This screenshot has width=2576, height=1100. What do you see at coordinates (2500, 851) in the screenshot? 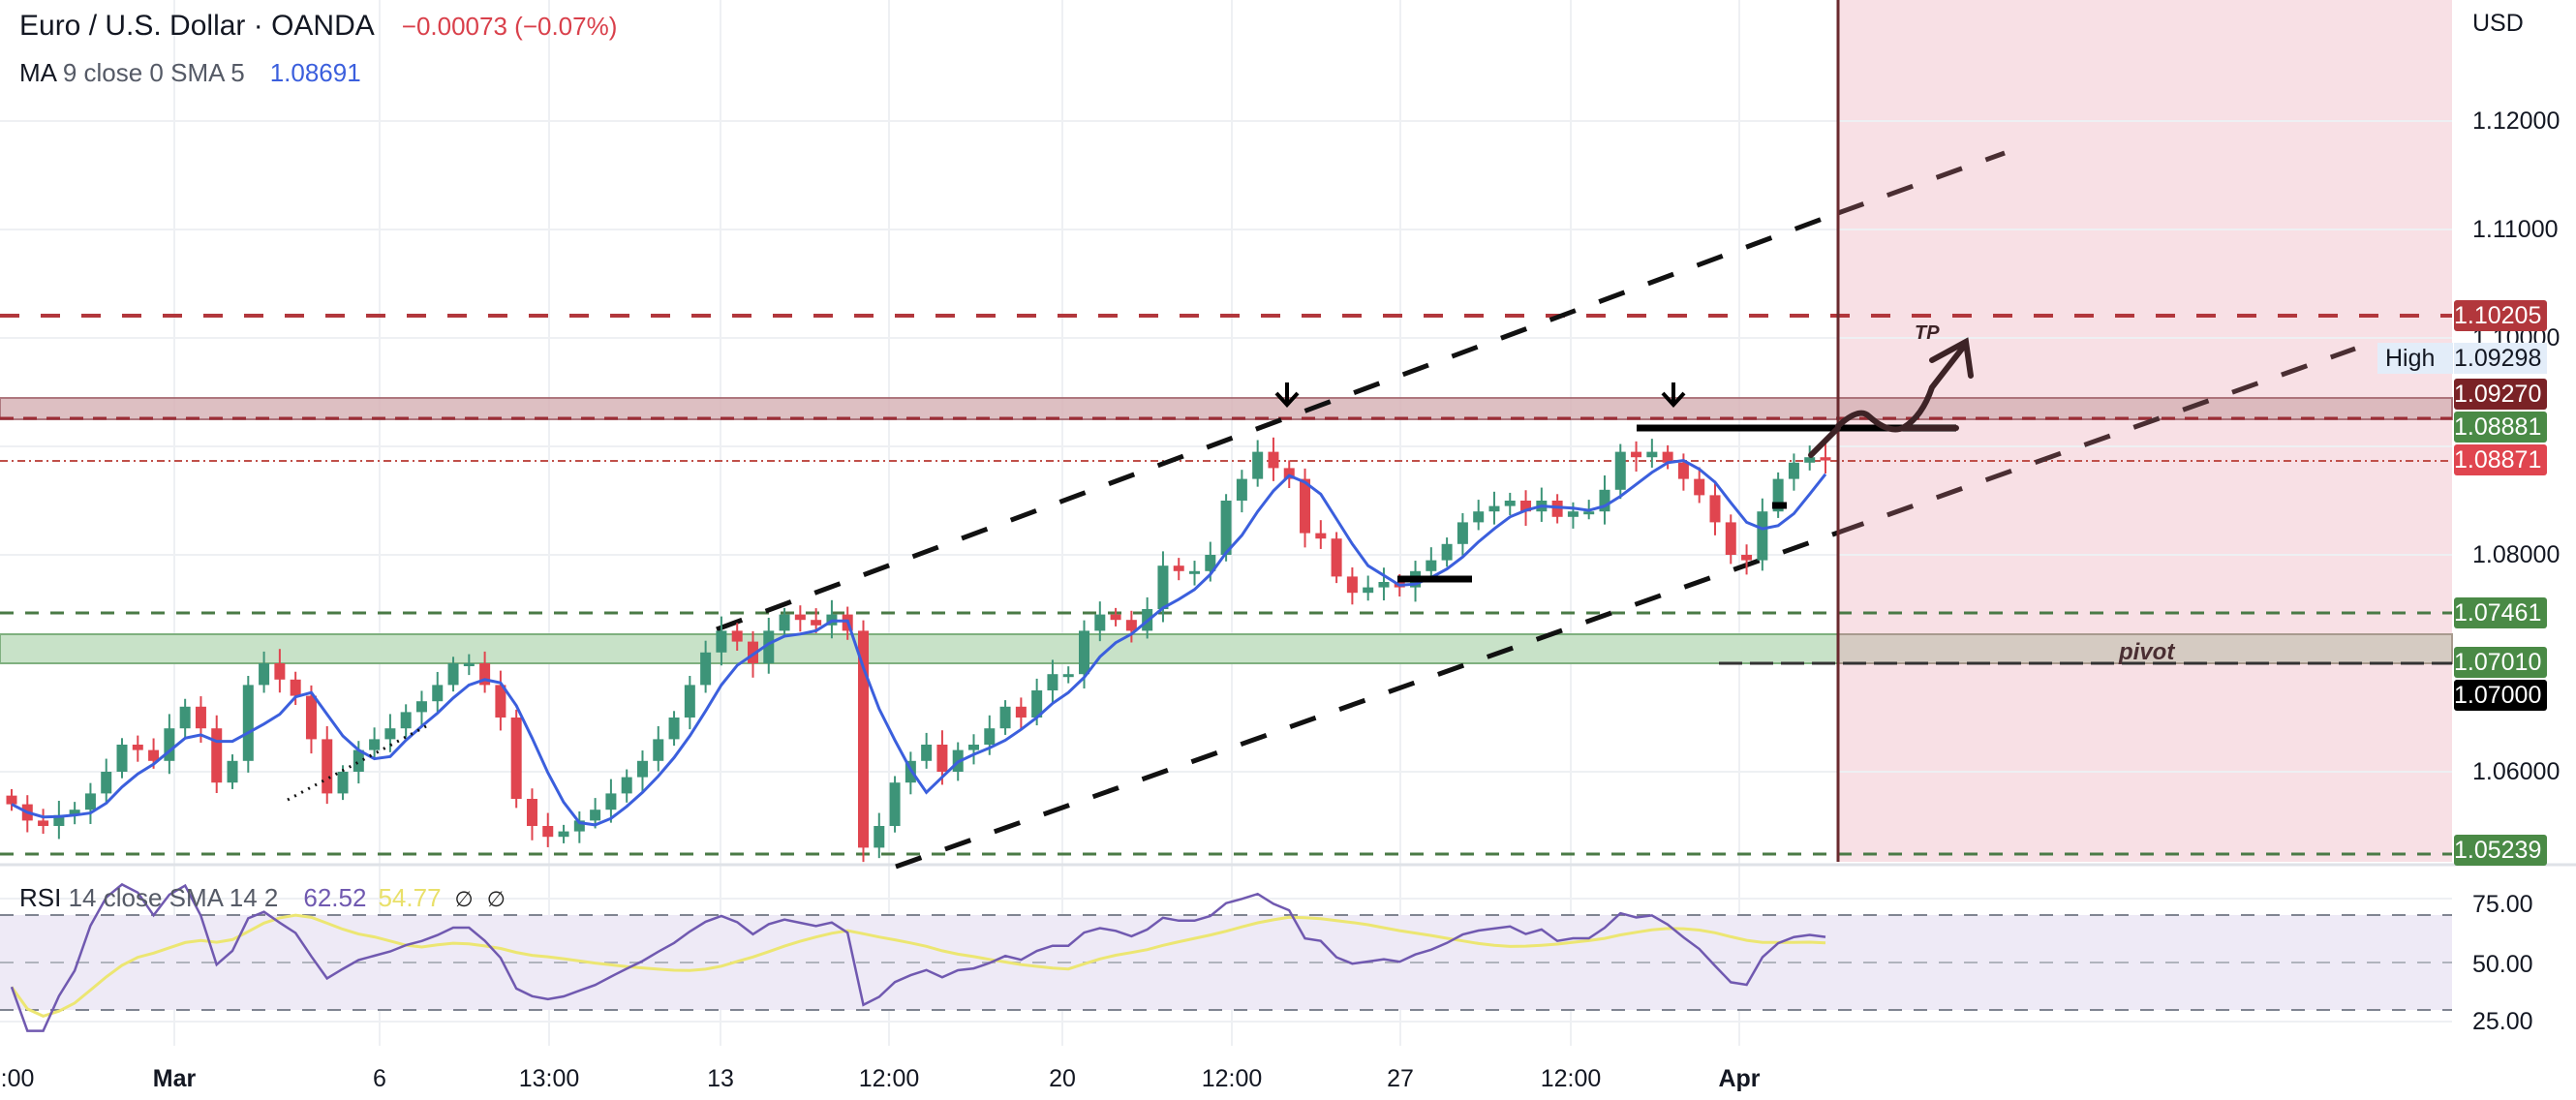
I see `price-tag-1-05239: 1.05239` at bounding box center [2500, 851].